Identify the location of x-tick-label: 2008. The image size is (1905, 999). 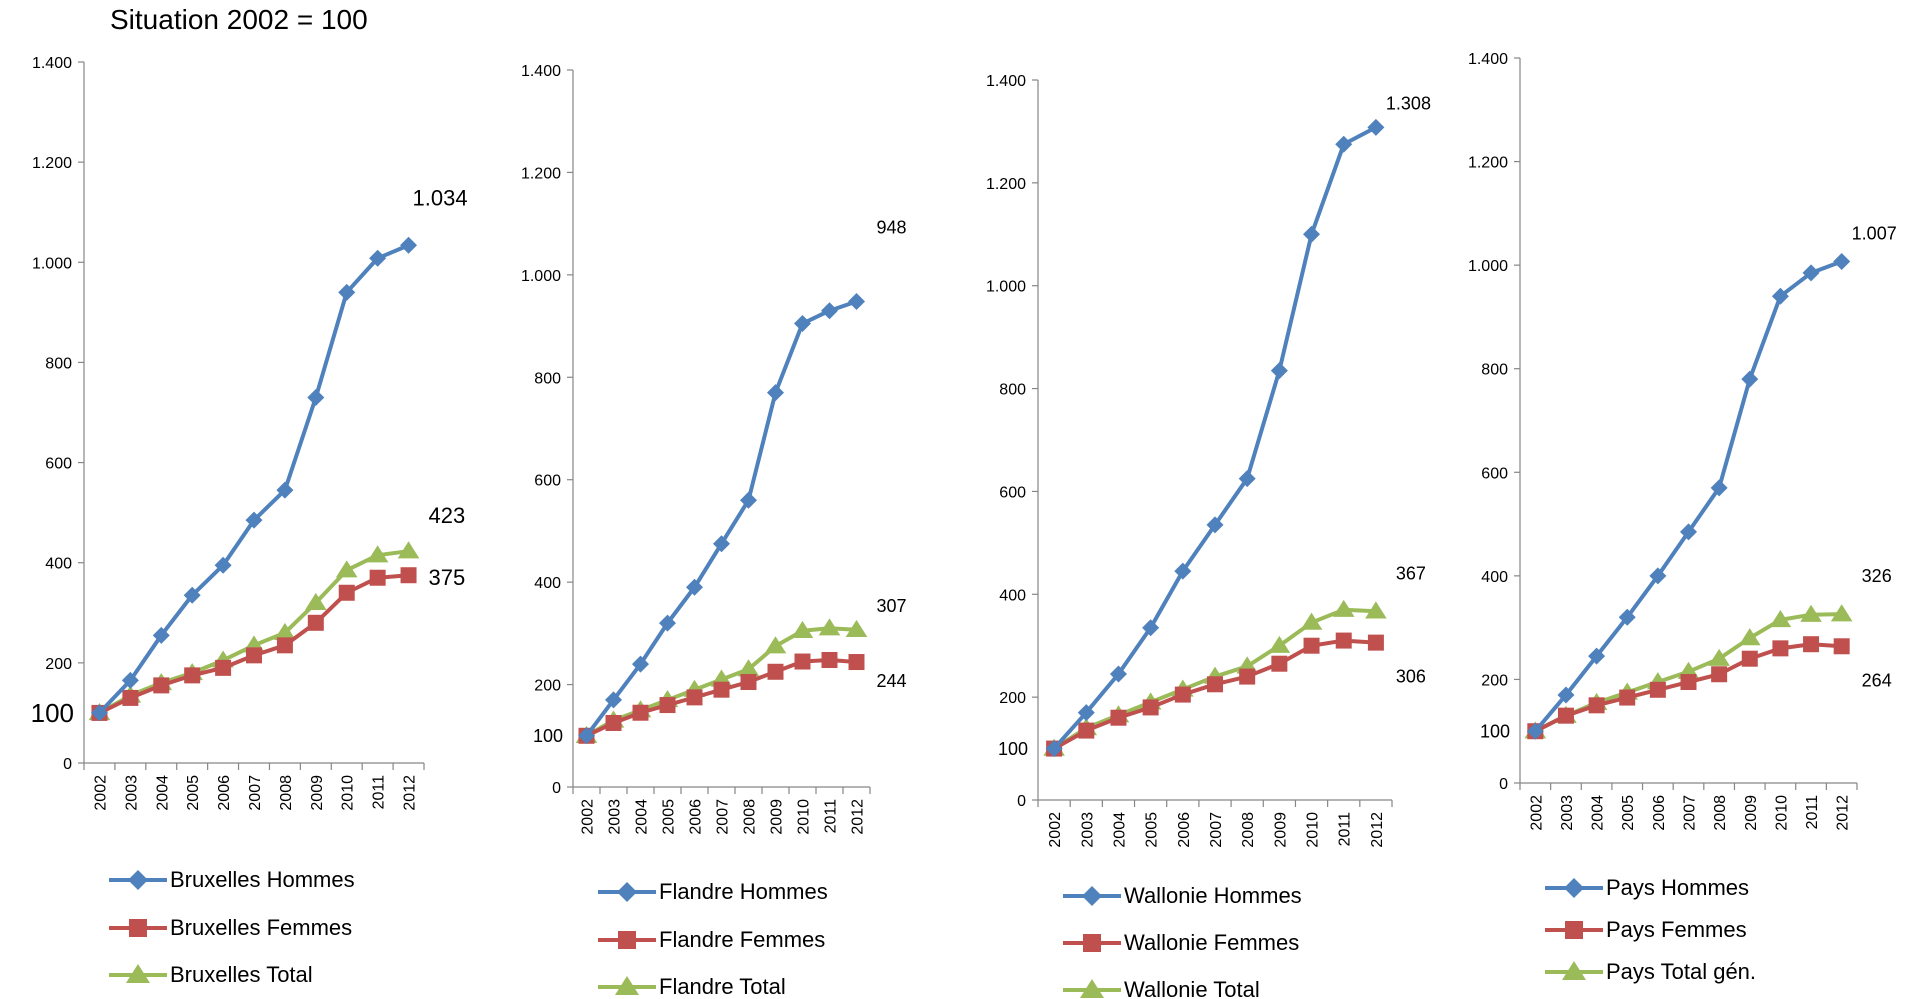
(286, 793).